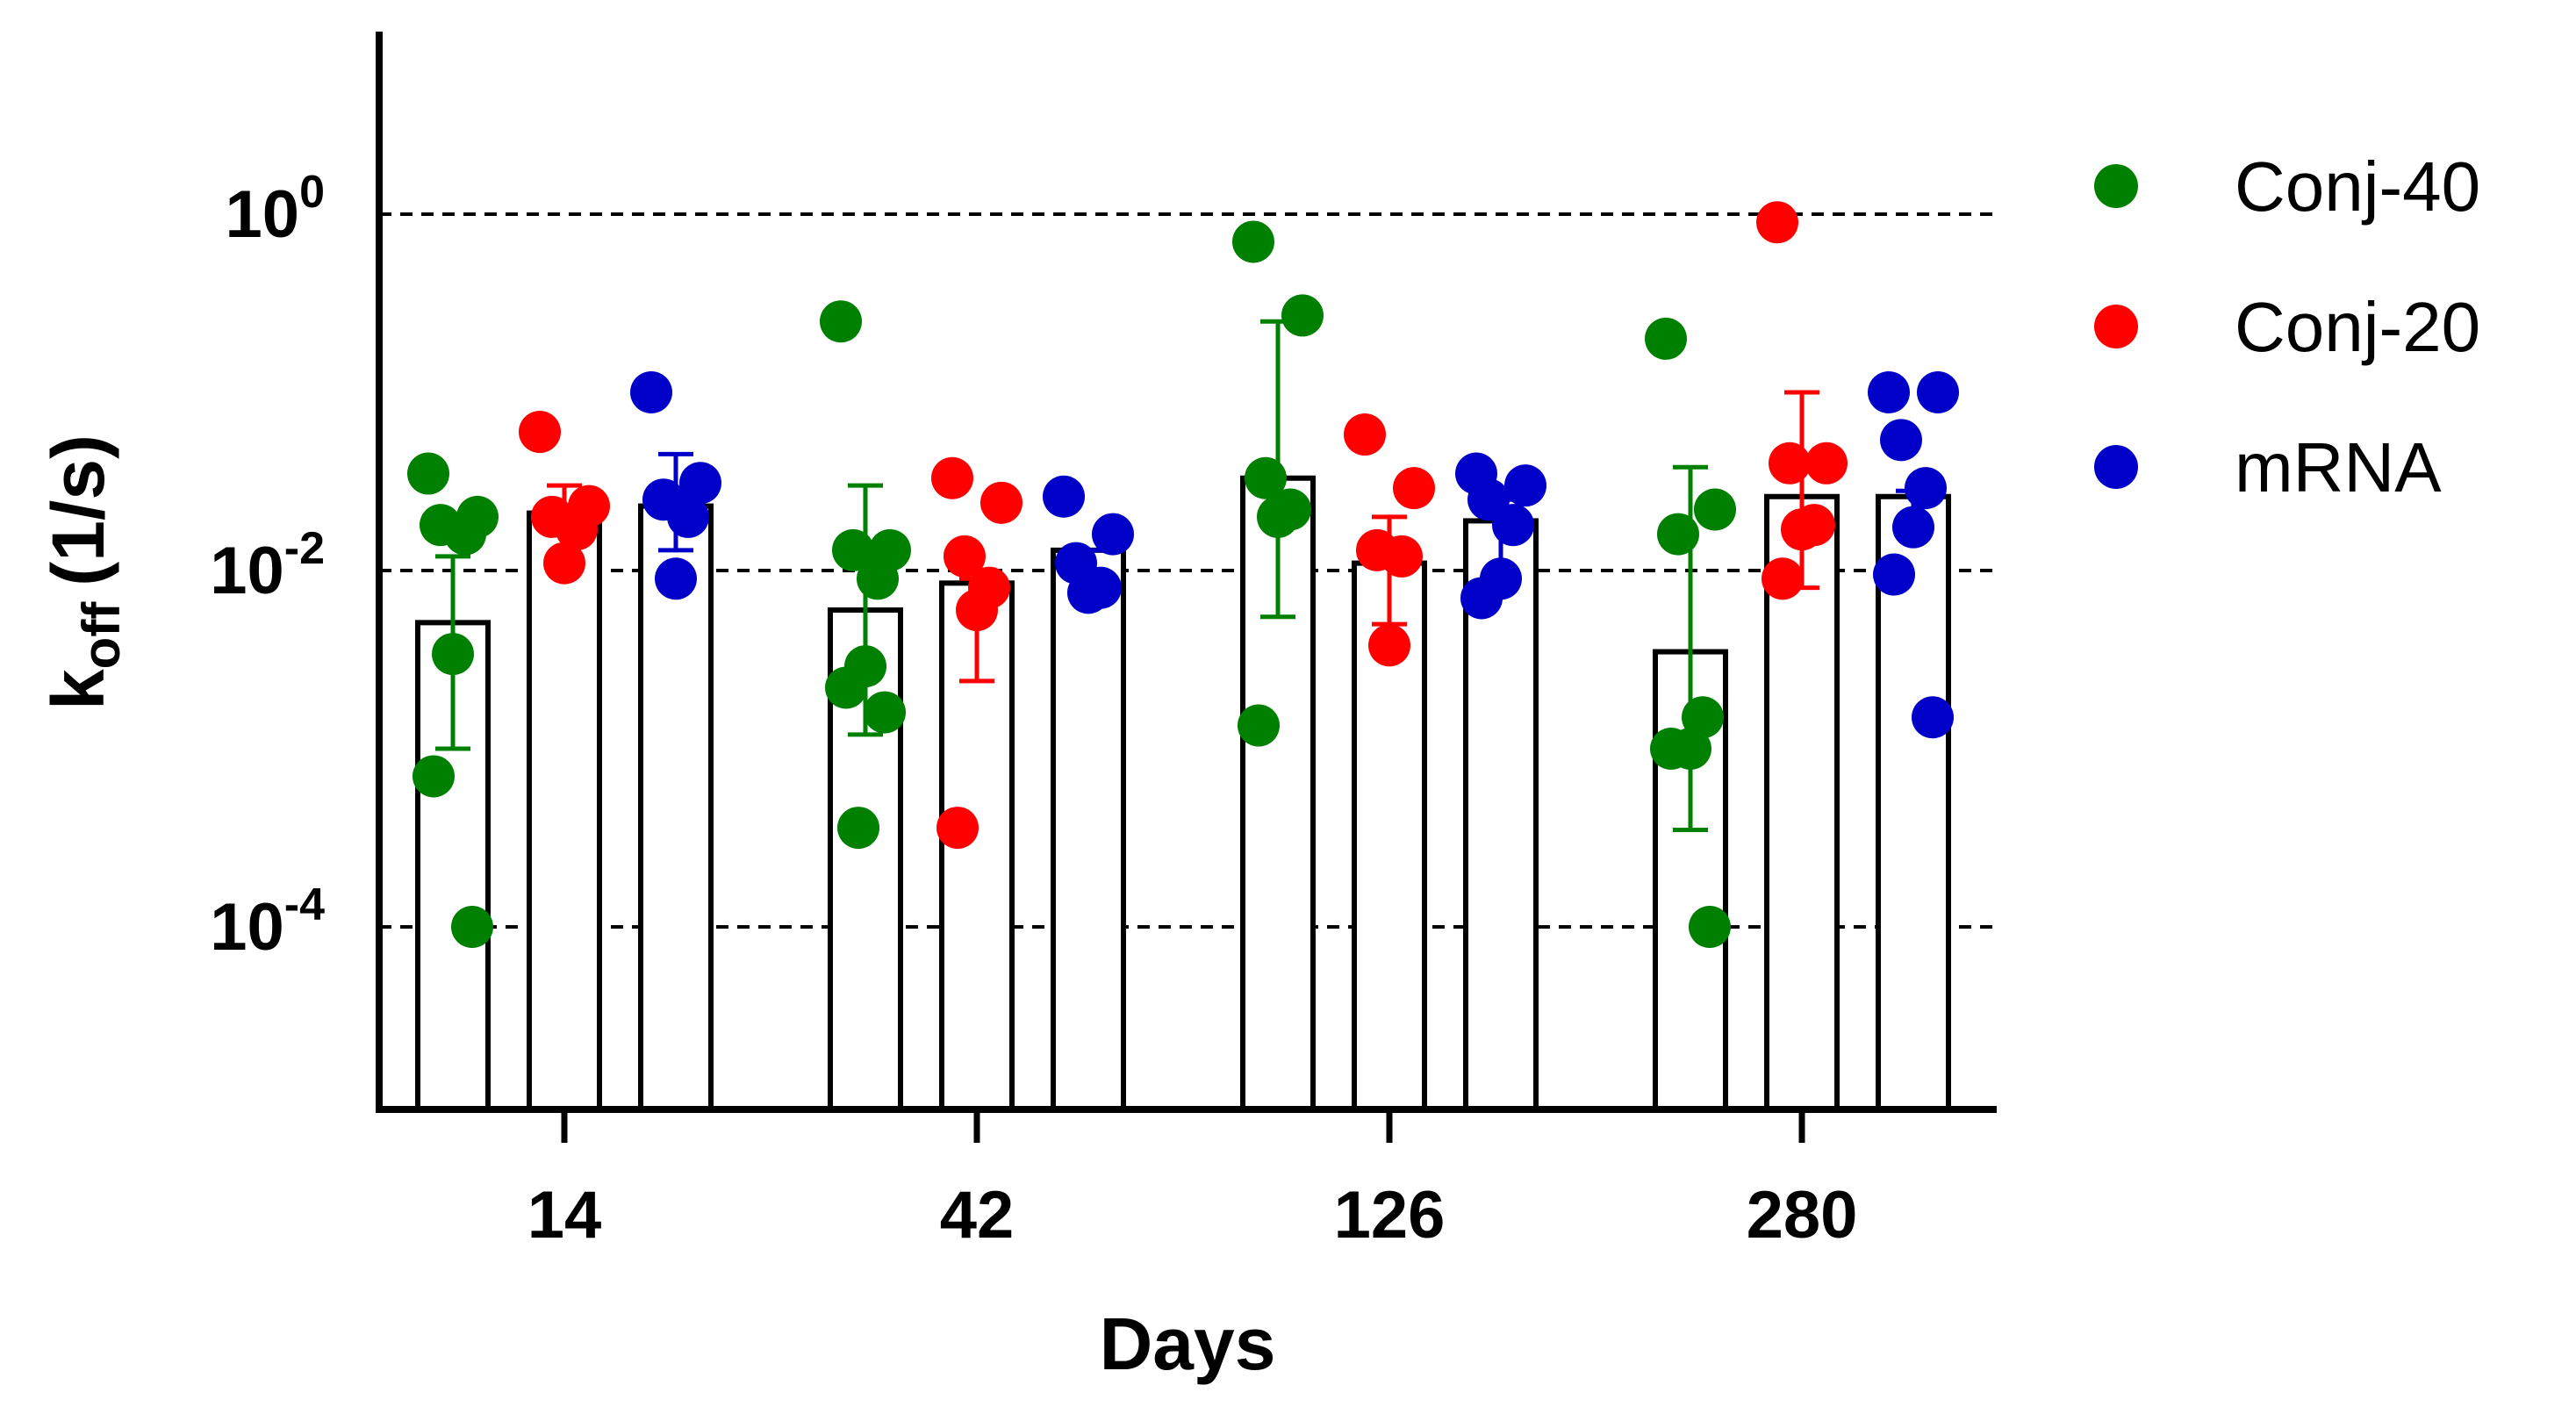 Image resolution: width=2576 pixels, height=1407 pixels. Describe the element at coordinates (102, 635) in the screenshot. I see `y-axis-title-subscript: off` at that location.